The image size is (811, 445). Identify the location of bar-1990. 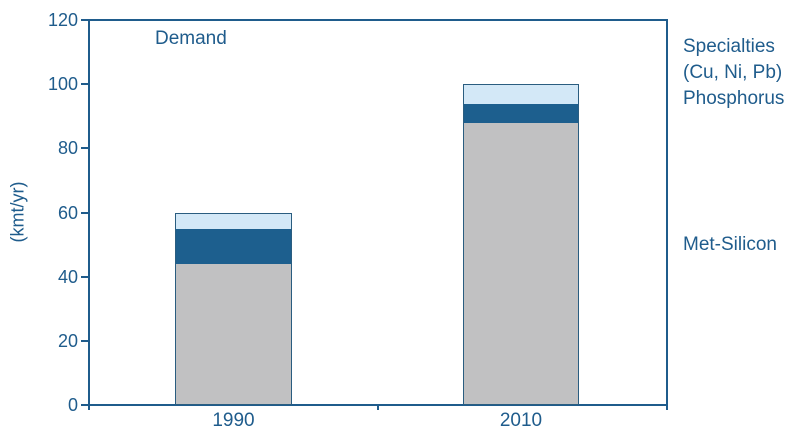
(233, 308).